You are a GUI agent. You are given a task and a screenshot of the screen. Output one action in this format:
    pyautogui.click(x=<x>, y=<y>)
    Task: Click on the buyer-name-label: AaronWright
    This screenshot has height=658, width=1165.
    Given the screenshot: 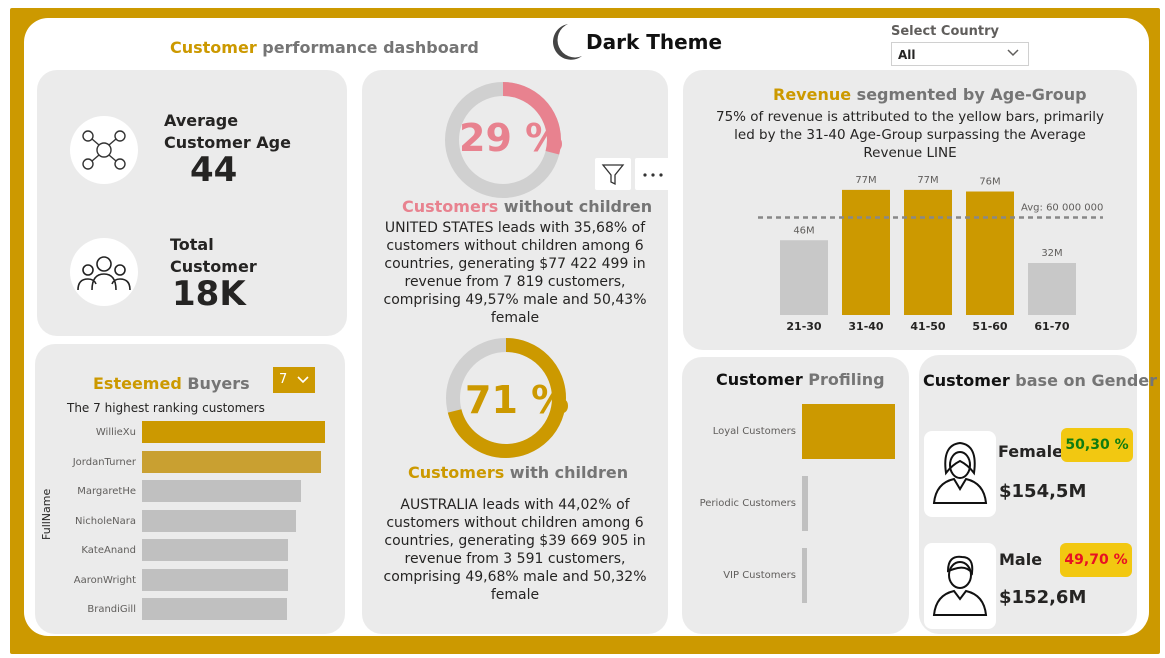 What is the action you would take?
    pyautogui.click(x=104, y=580)
    